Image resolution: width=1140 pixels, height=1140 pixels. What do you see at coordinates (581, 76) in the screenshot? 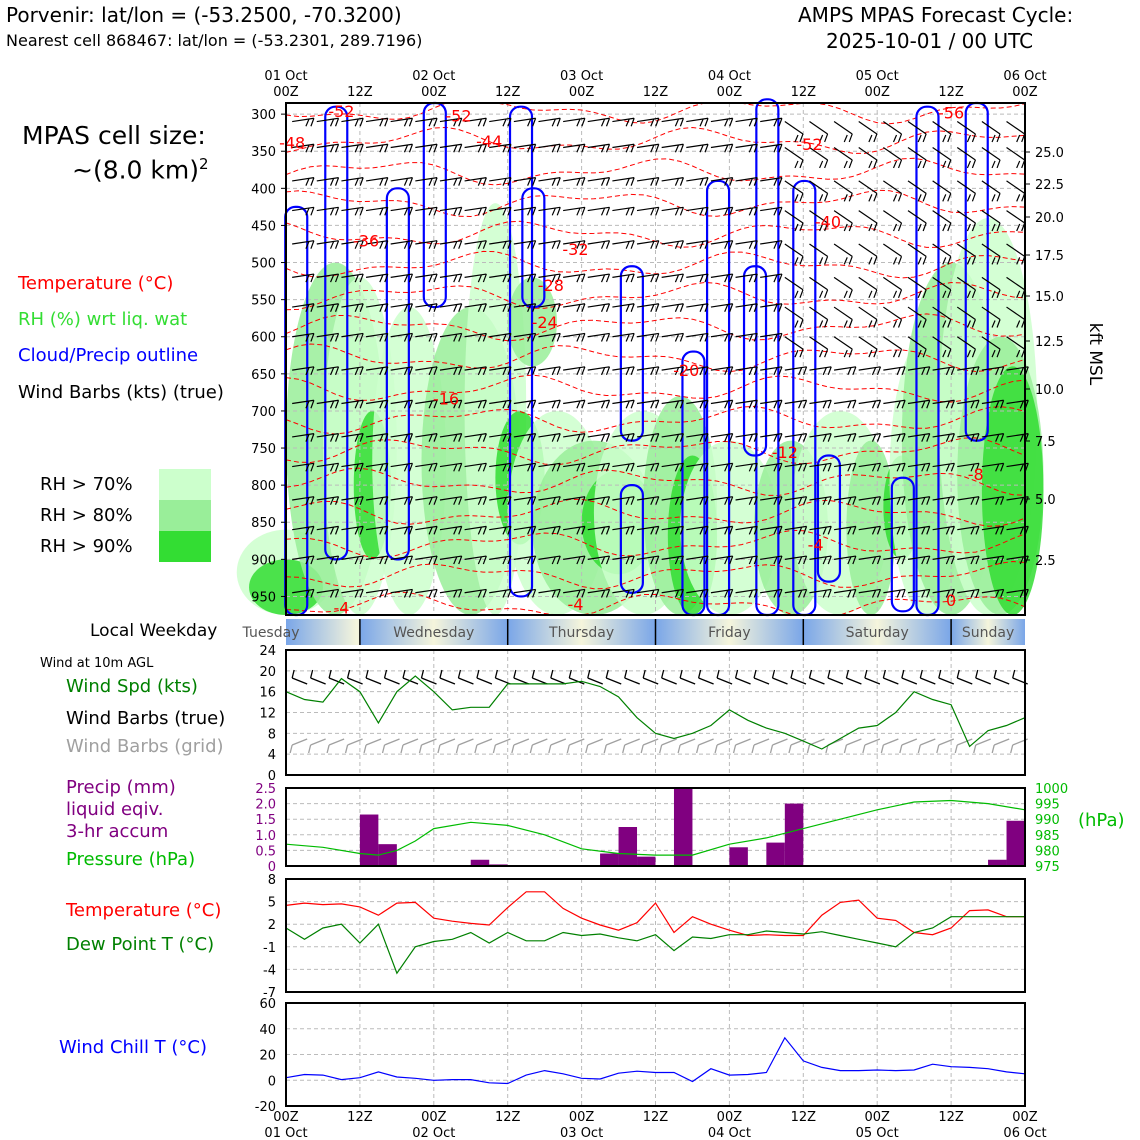
I see `top-date-label: 03 Oct` at bounding box center [581, 76].